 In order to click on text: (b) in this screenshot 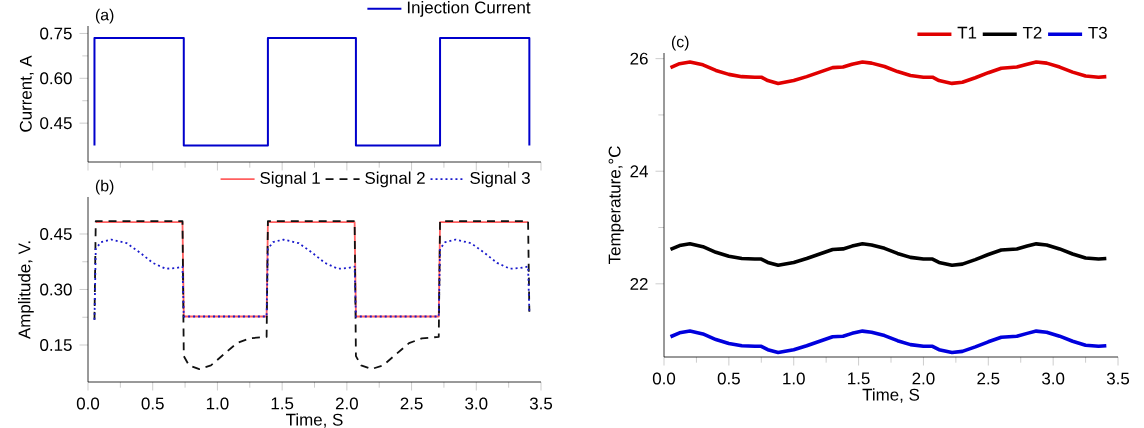, I will do `click(104, 187)`.